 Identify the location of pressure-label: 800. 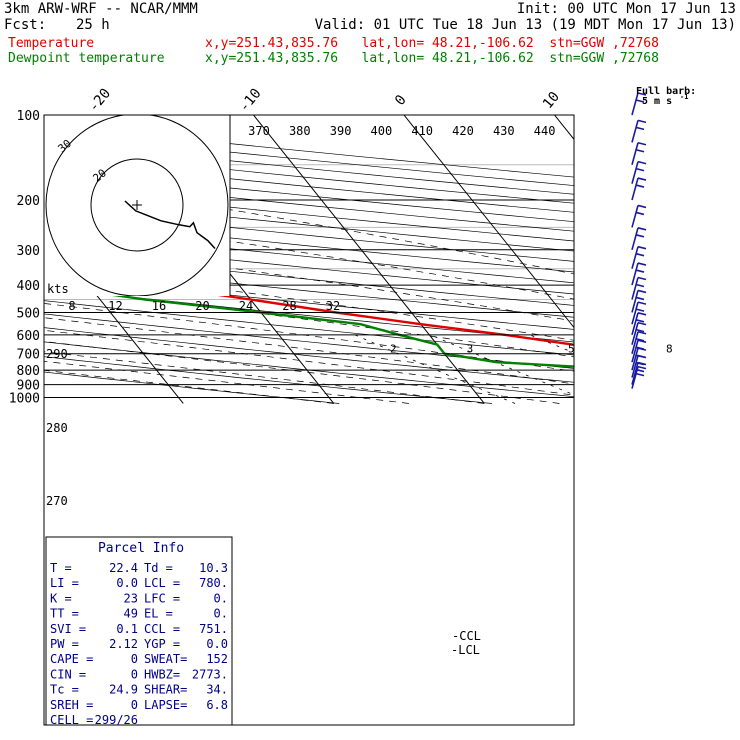
(28, 371).